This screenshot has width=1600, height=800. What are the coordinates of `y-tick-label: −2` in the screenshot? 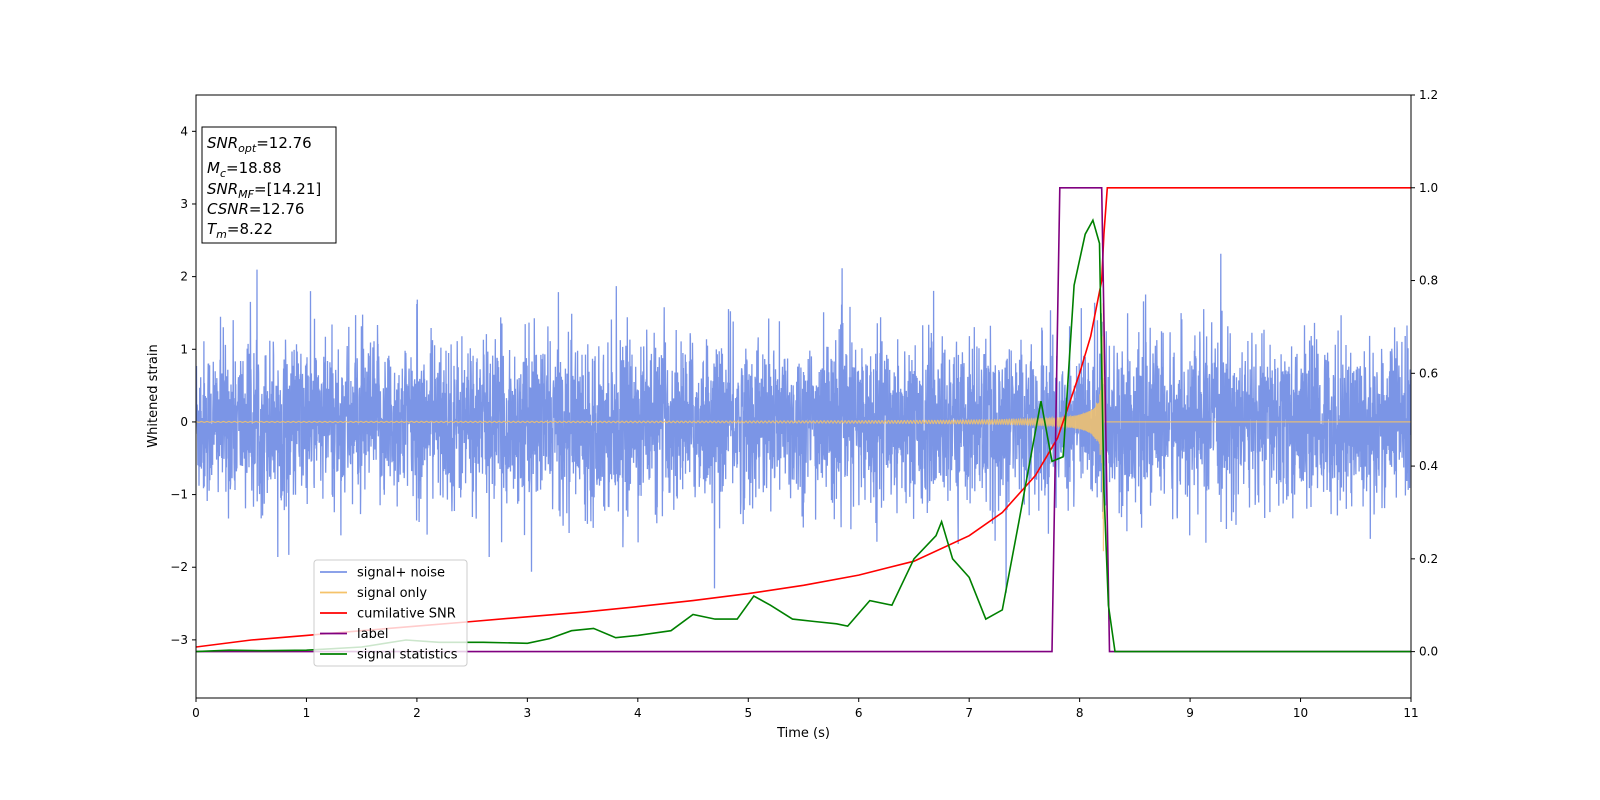 It's located at (179, 567).